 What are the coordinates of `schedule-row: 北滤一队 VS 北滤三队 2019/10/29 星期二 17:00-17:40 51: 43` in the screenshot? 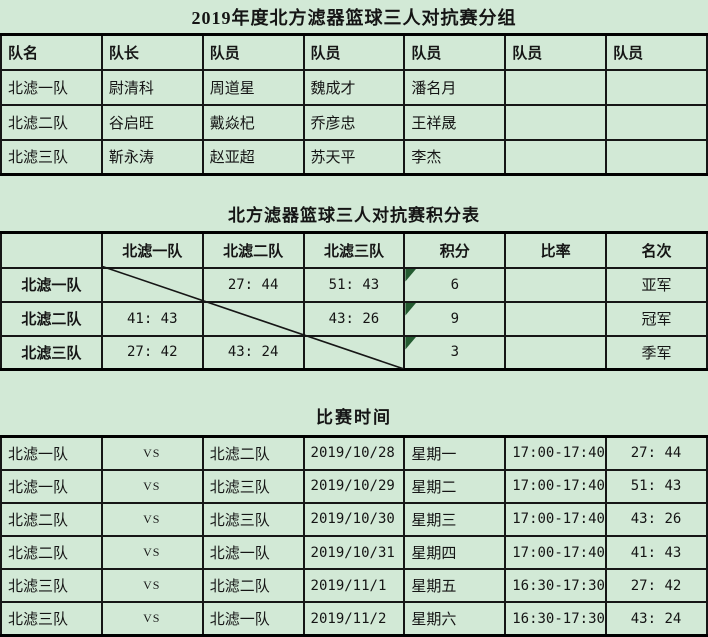 It's located at (354, 486).